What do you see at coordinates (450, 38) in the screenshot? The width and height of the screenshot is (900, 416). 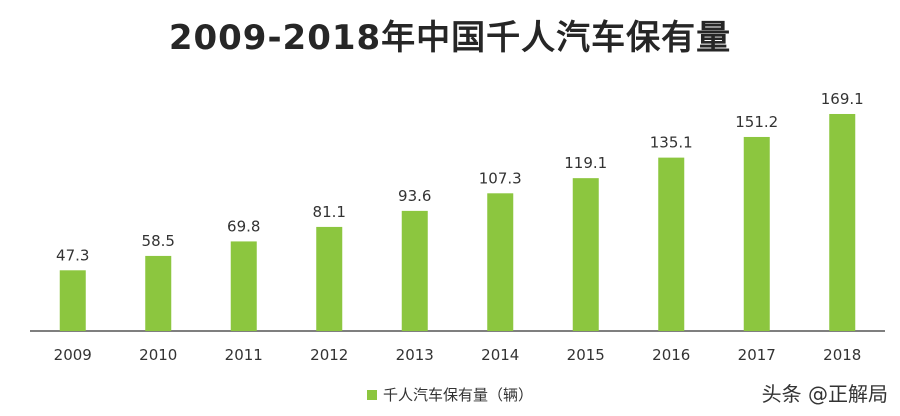 I see `chart-title: 2009-2018年中国千人汽车保有量` at bounding box center [450, 38].